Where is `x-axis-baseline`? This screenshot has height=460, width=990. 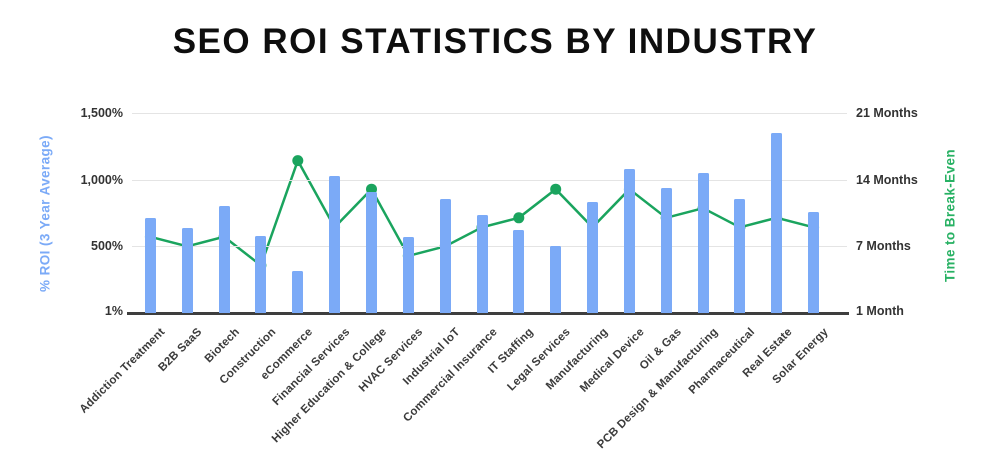
x-axis-baseline is located at coordinates (488, 313).